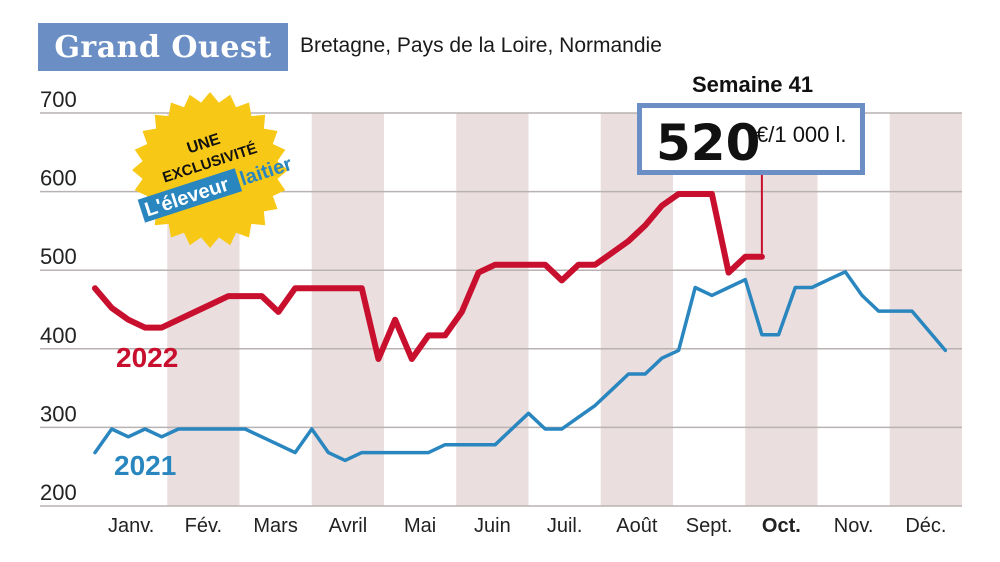 This screenshot has height=562, width=1000. I want to click on x-tick-label: Sept., so click(709, 526).